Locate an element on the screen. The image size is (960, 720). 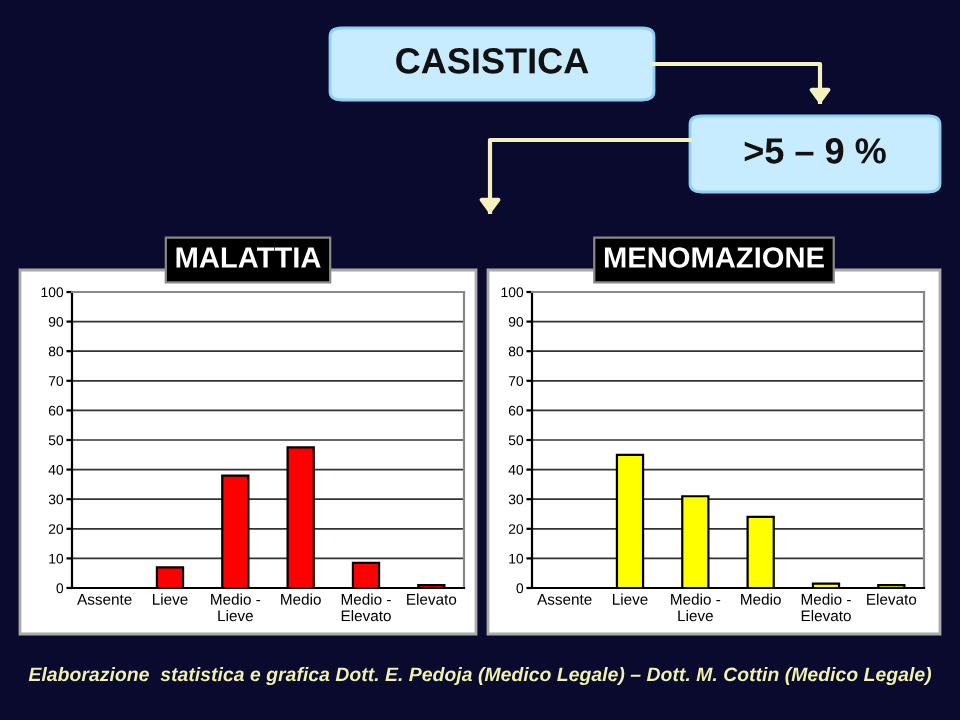
chart-title: MALATTIA is located at coordinates (248, 257).